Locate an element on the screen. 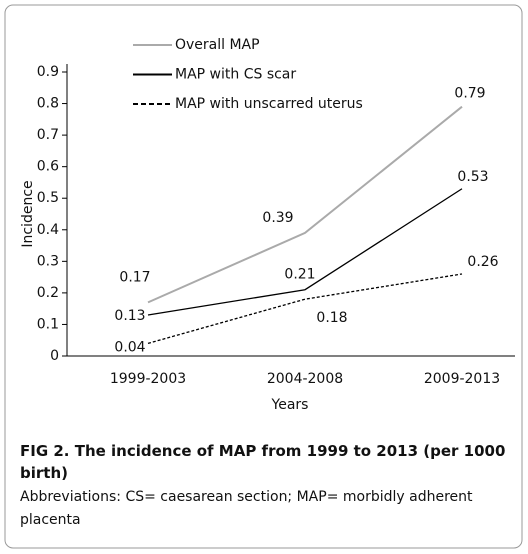 The height and width of the screenshot is (554, 528). y-tick-label: 0.7 is located at coordinates (48, 135).